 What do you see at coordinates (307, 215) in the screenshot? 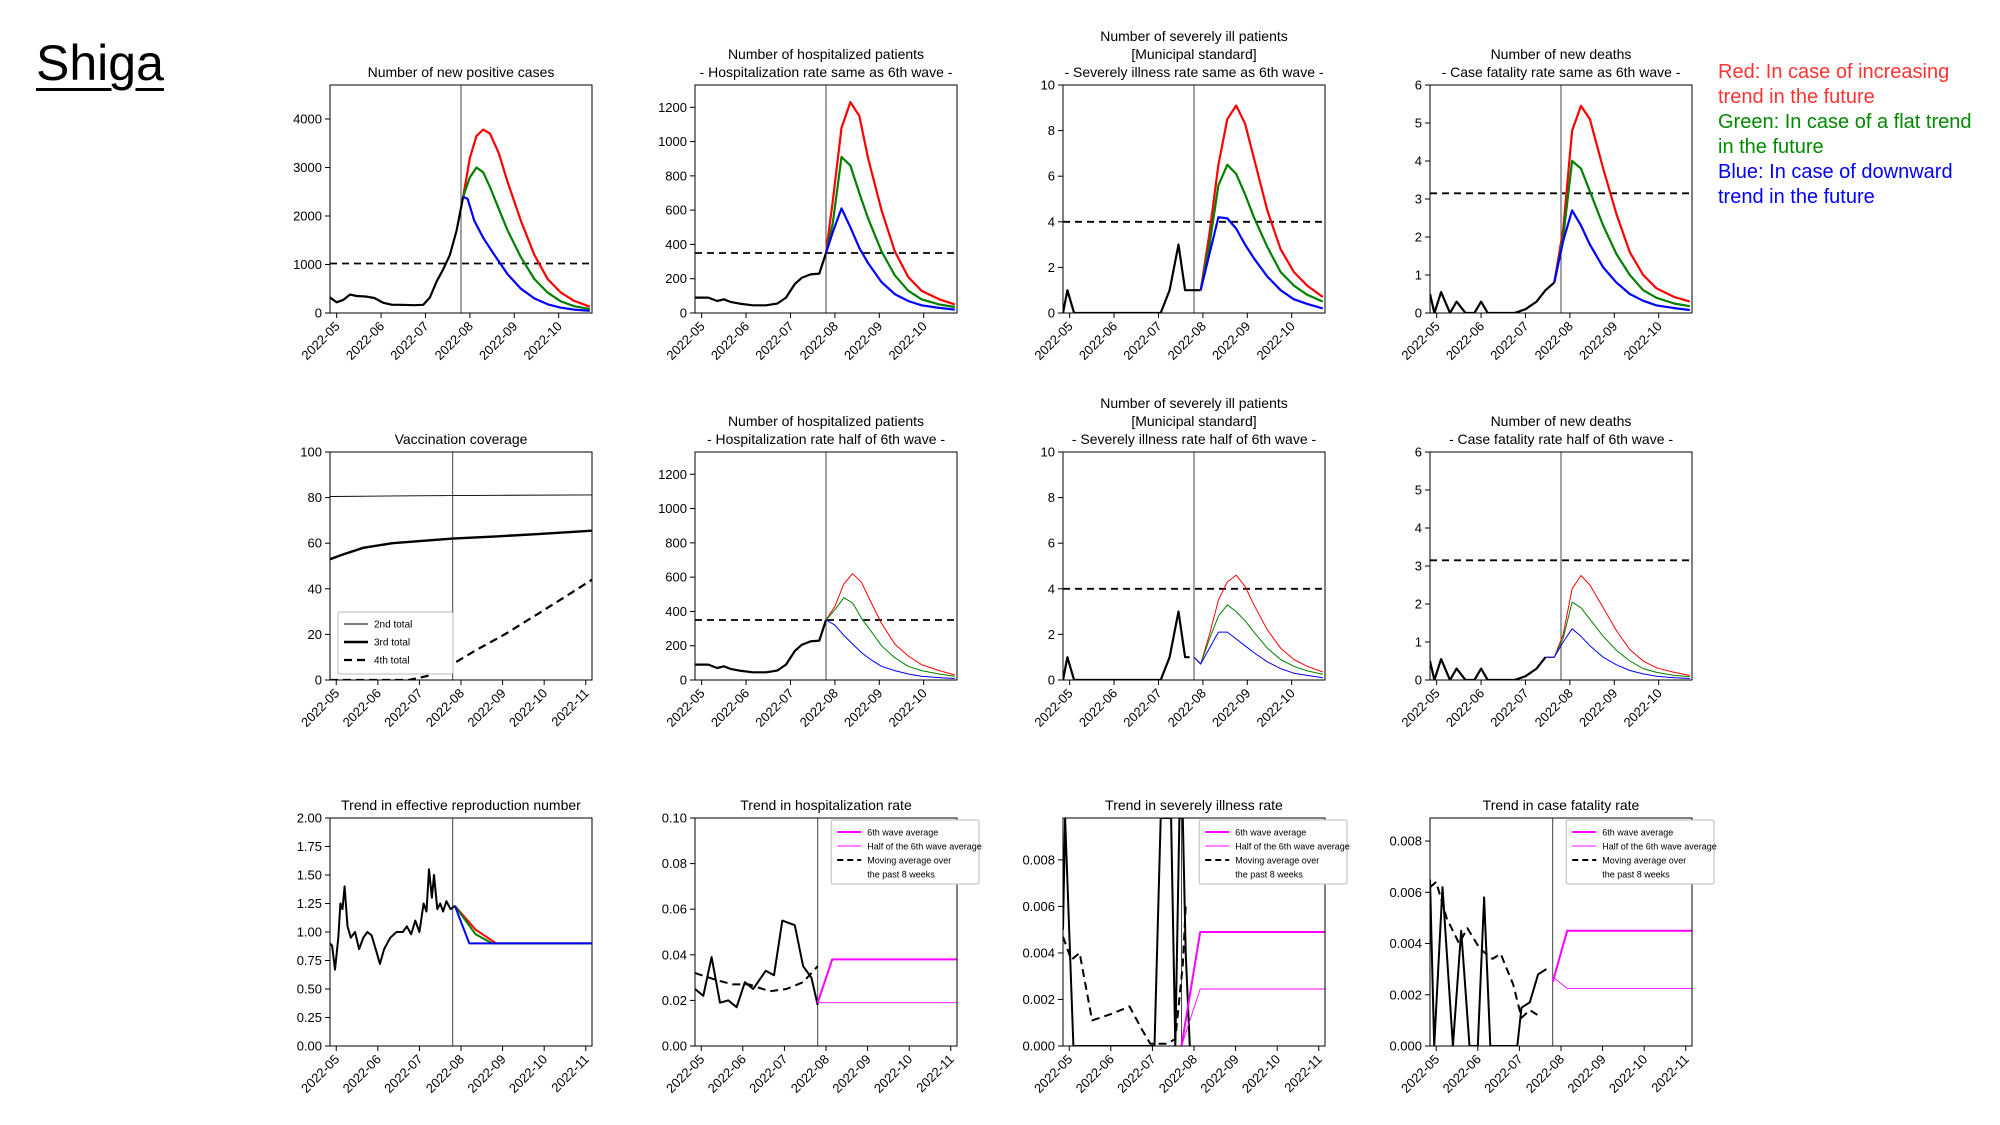
I see `y-tick-label: 2000` at bounding box center [307, 215].